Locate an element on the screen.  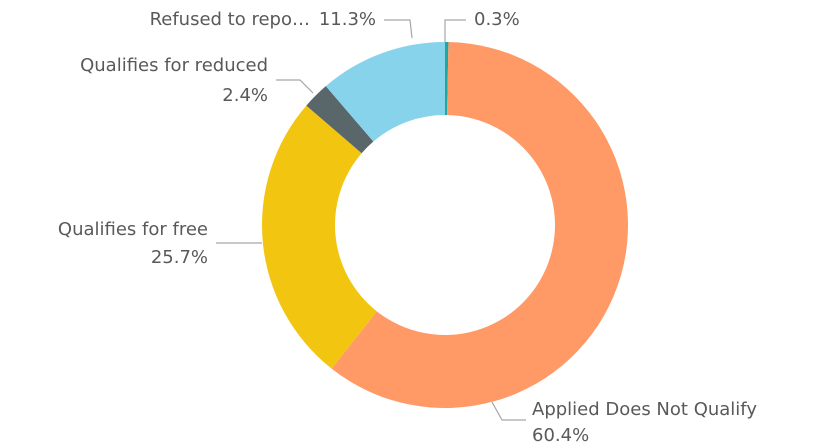
value-label: 2.4% is located at coordinates (245, 95).